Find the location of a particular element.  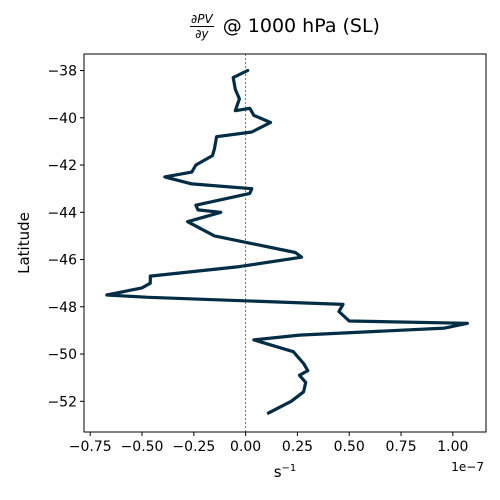

title-suffix: @ 1000 hPa (SL) is located at coordinates (301, 26).